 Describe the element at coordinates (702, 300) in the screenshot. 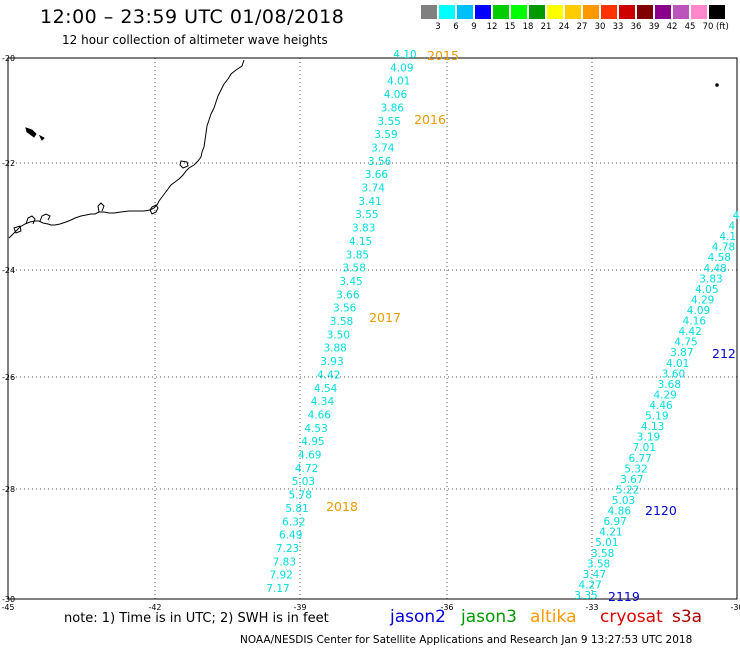

I see `jason2-wave-height-label: 4.29` at that location.